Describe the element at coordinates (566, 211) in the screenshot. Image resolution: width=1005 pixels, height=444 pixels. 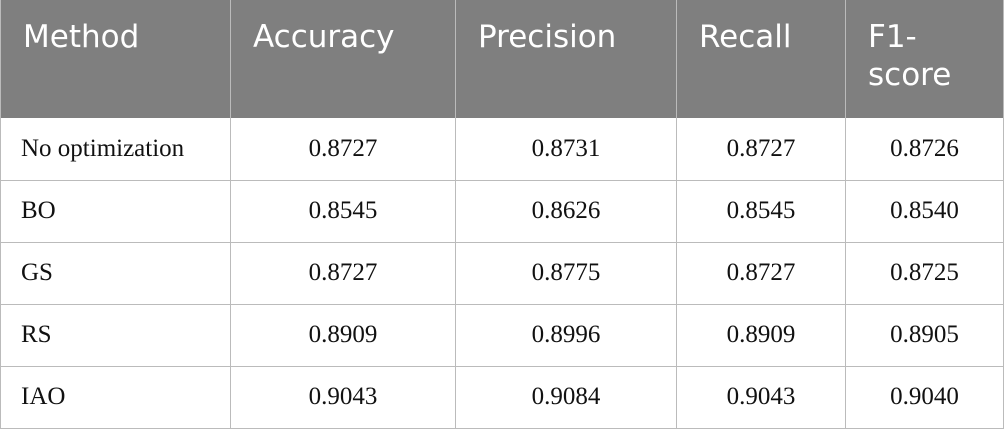
I see `value-cell: 0.8626` at that location.